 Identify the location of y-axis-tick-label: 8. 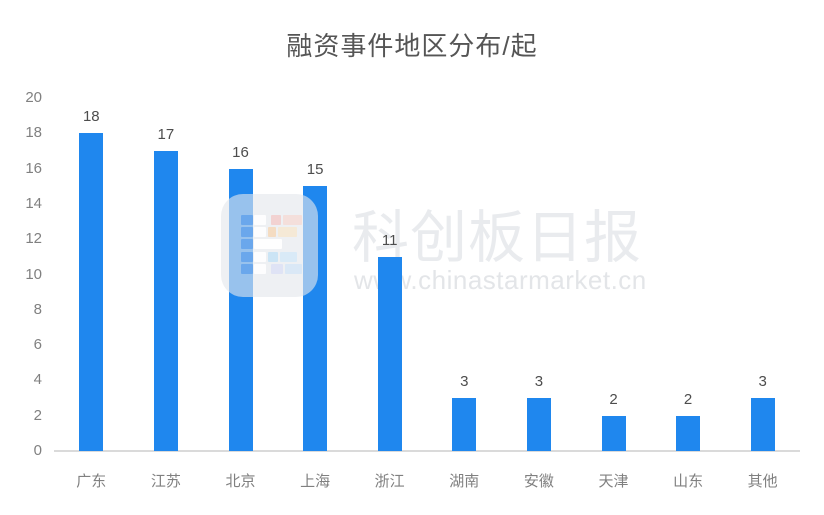
(37, 309).